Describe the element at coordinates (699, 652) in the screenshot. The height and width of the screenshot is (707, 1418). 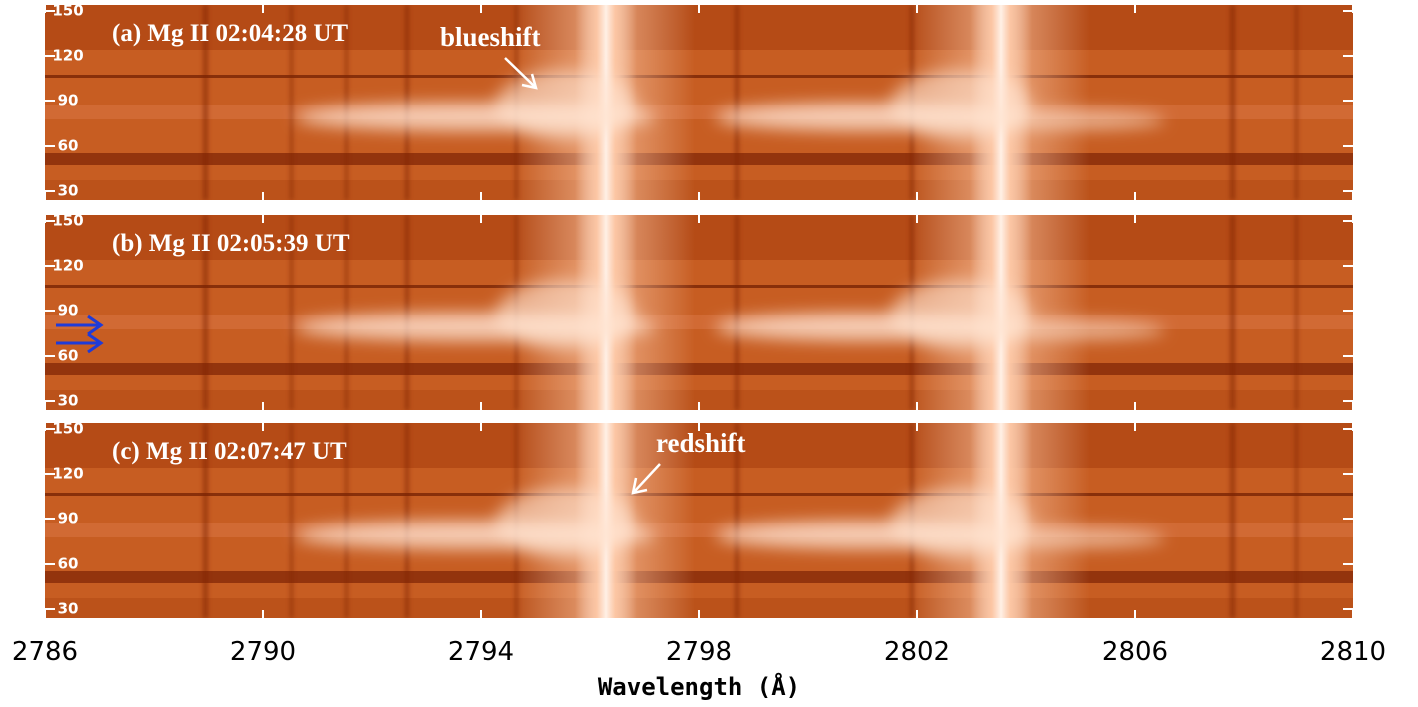
I see `x-tick-label: 2798` at that location.